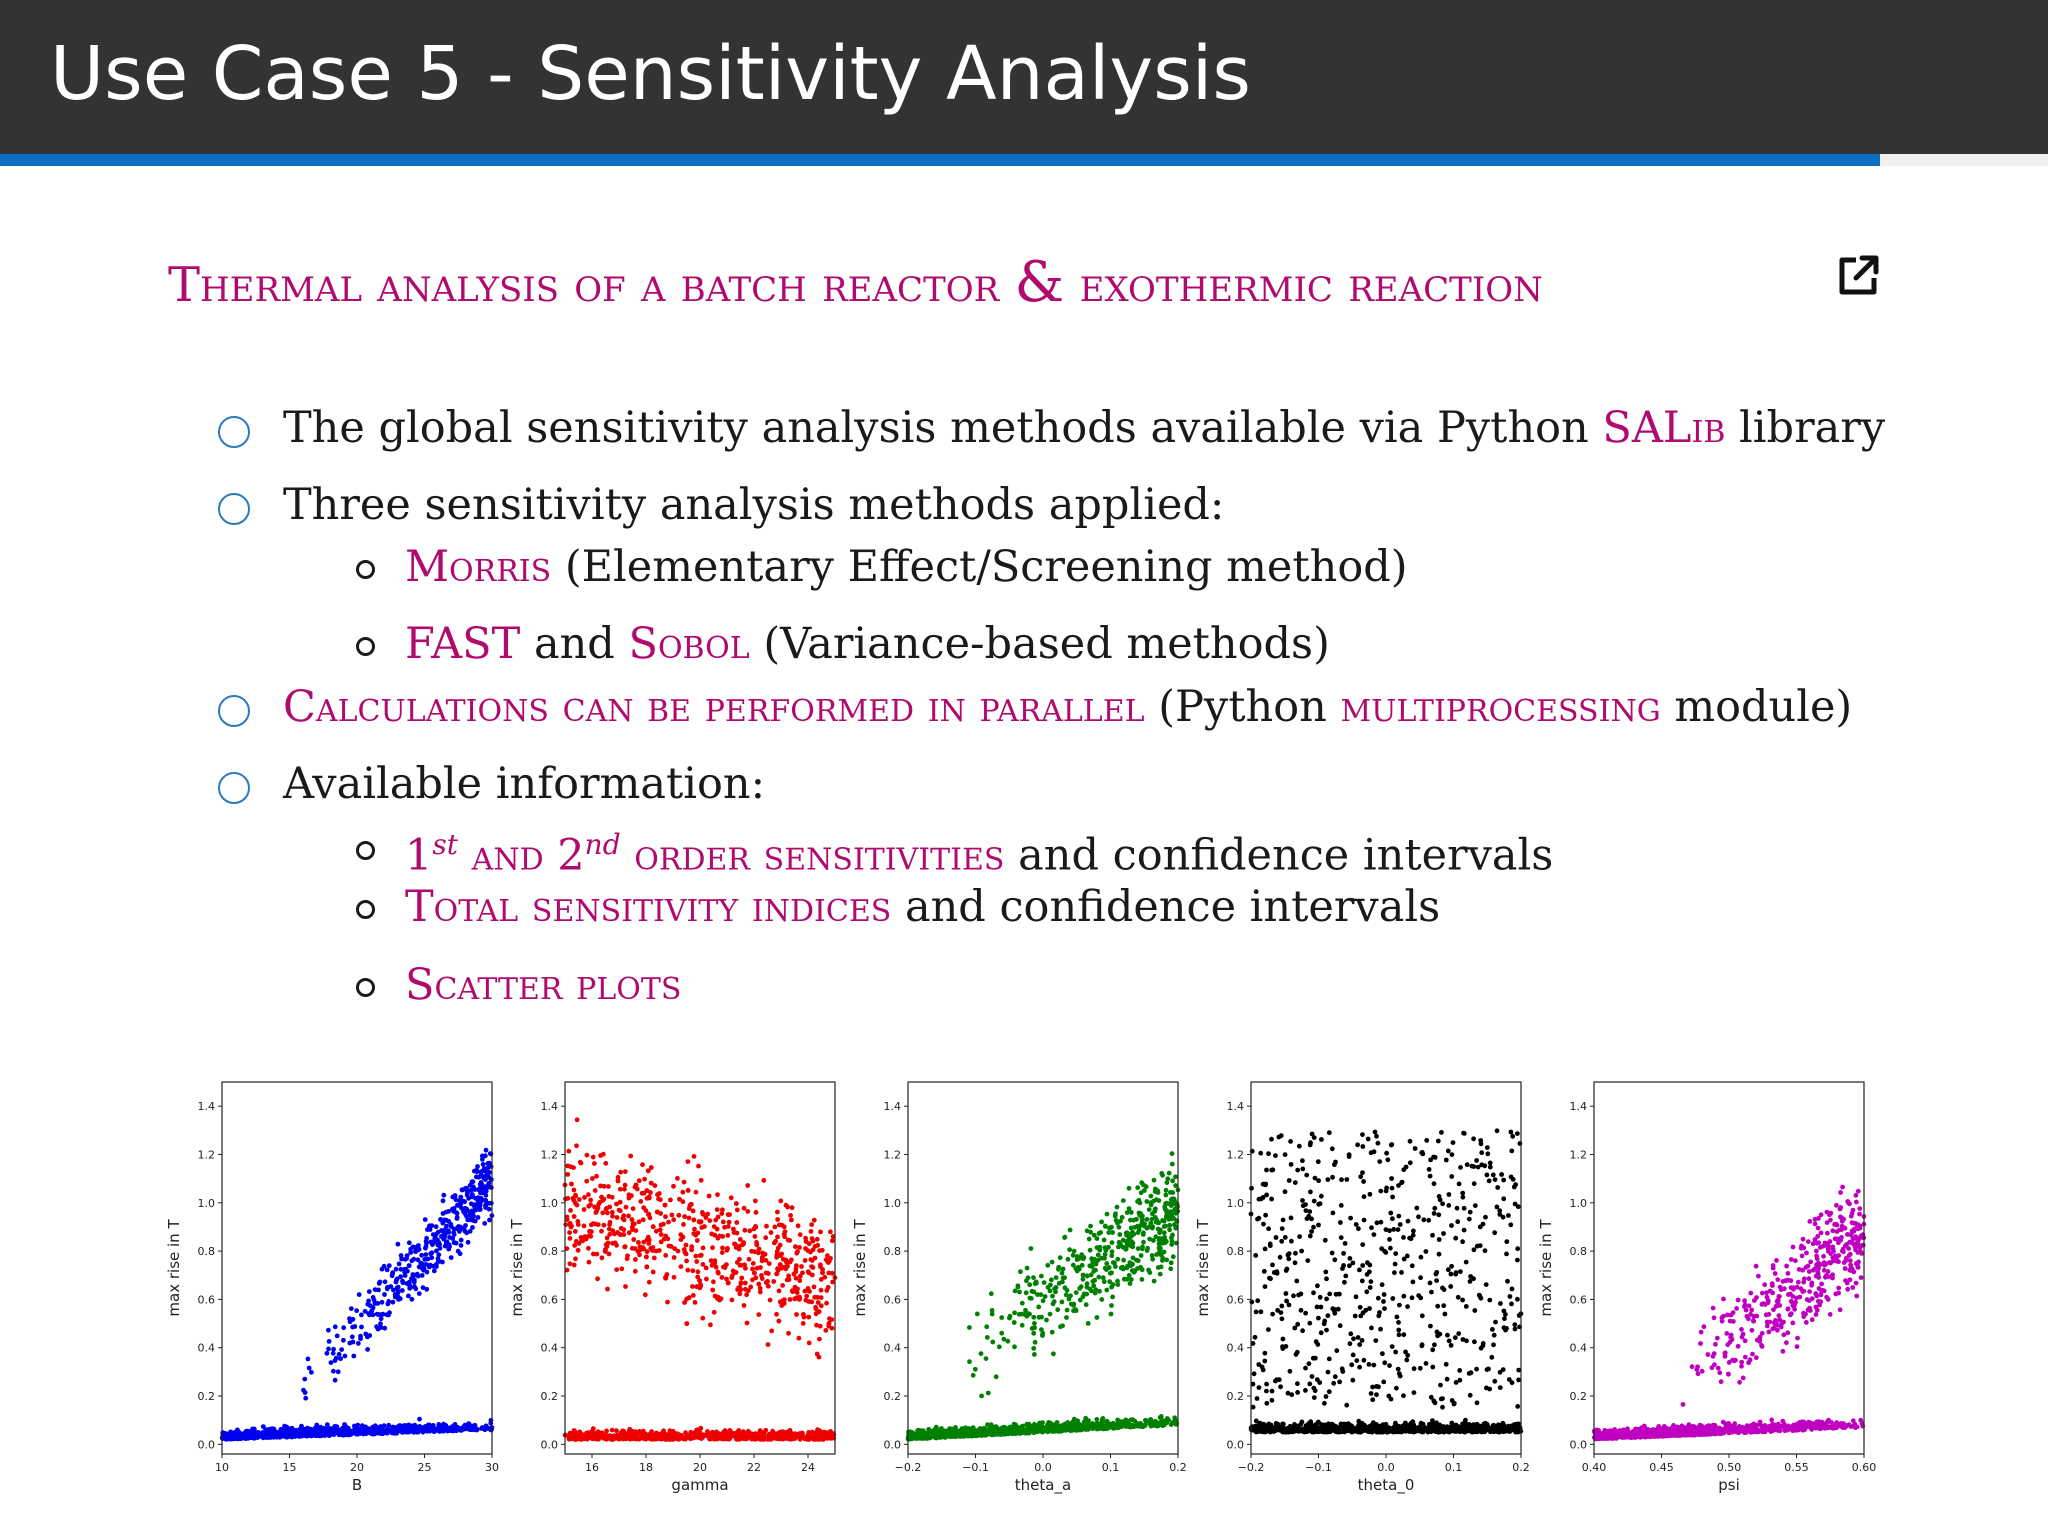 The height and width of the screenshot is (1536, 2048). Describe the element at coordinates (207, 1348) in the screenshot. I see `y-tick-label: 0.4` at that location.